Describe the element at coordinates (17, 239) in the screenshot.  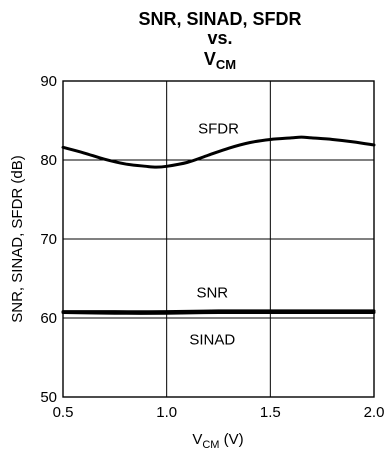
I see `y-axis-label: SNR, SINAD, SFDR (dB)` at that location.